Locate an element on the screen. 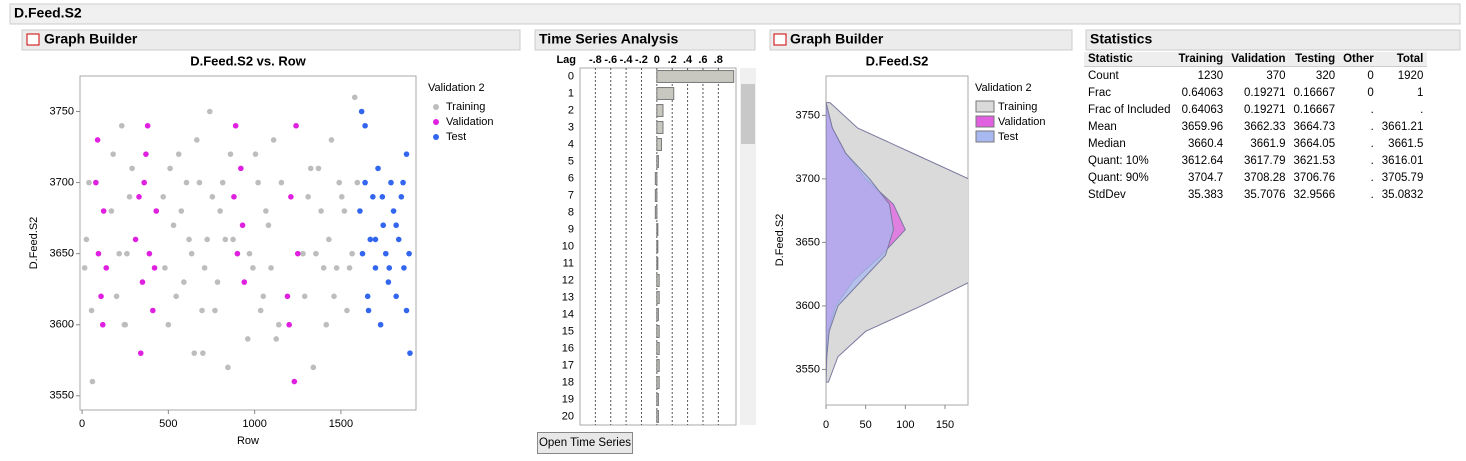  legend-label: Training is located at coordinates (1017, 107).